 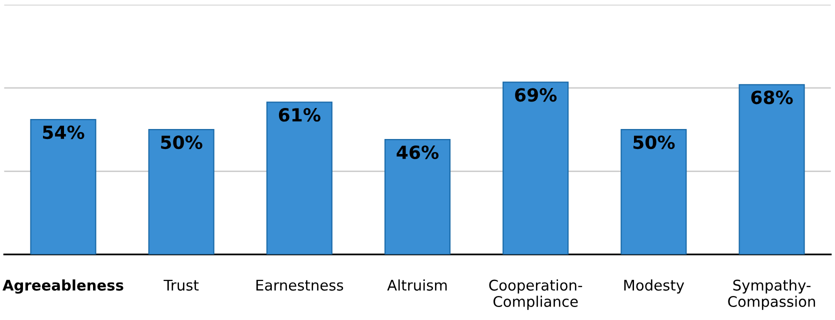 What do you see at coordinates (536, 95) in the screenshot?
I see `data-label: 69%` at bounding box center [536, 95].